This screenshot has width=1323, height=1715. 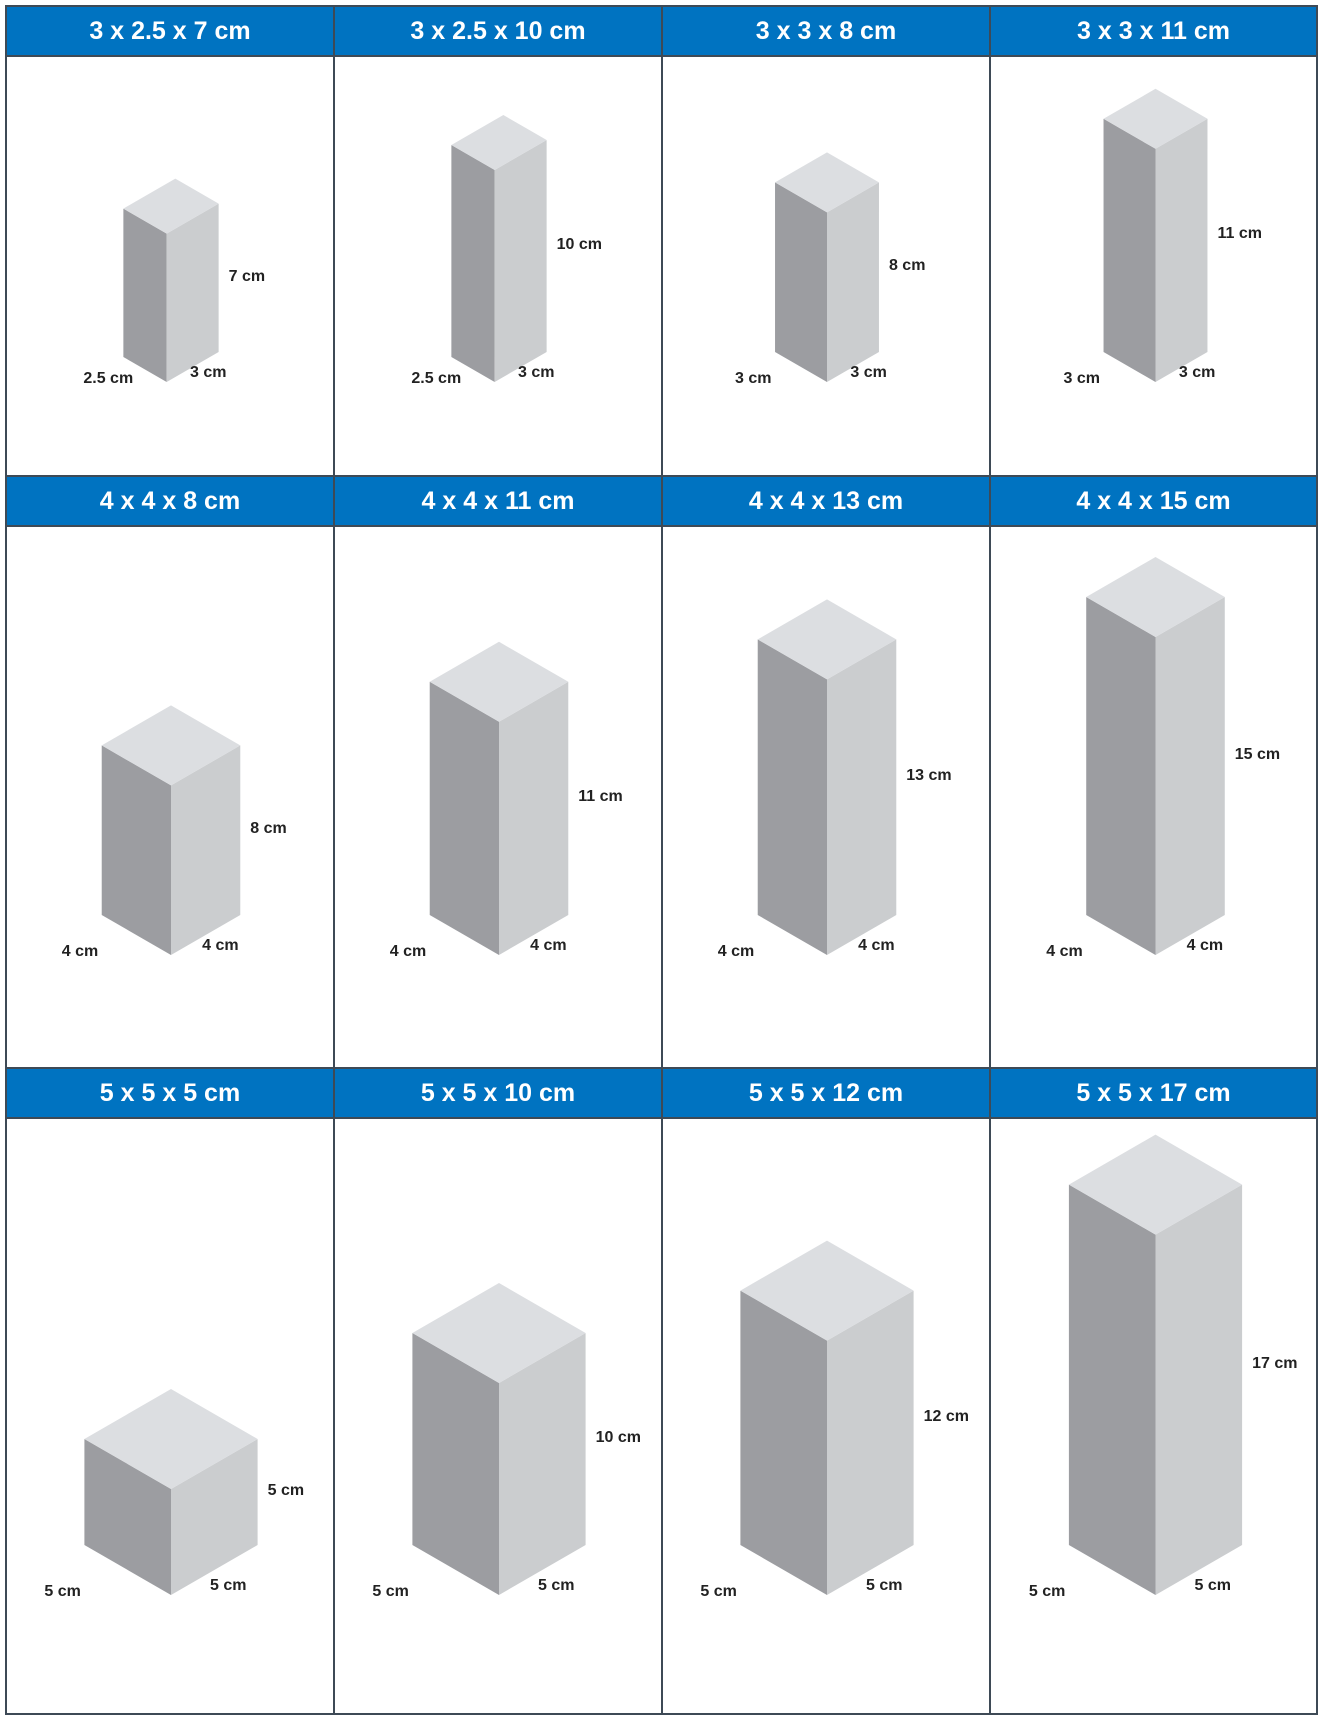 I want to click on box-illustration-area: 10 cm 5 cm 5 cm, so click(x=498, y=1416).